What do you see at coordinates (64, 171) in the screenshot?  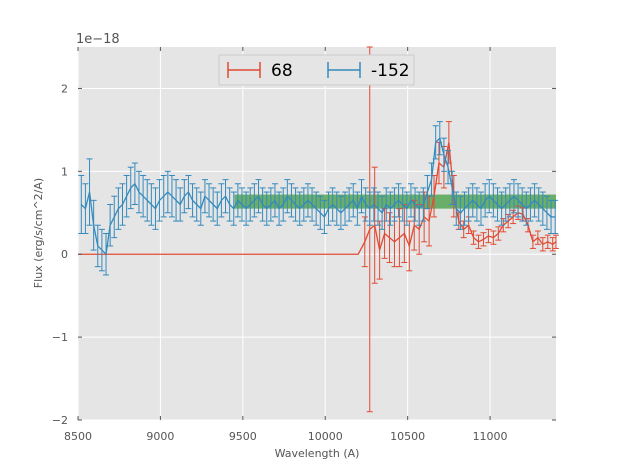 I see `y-tick-label: 1` at bounding box center [64, 171].